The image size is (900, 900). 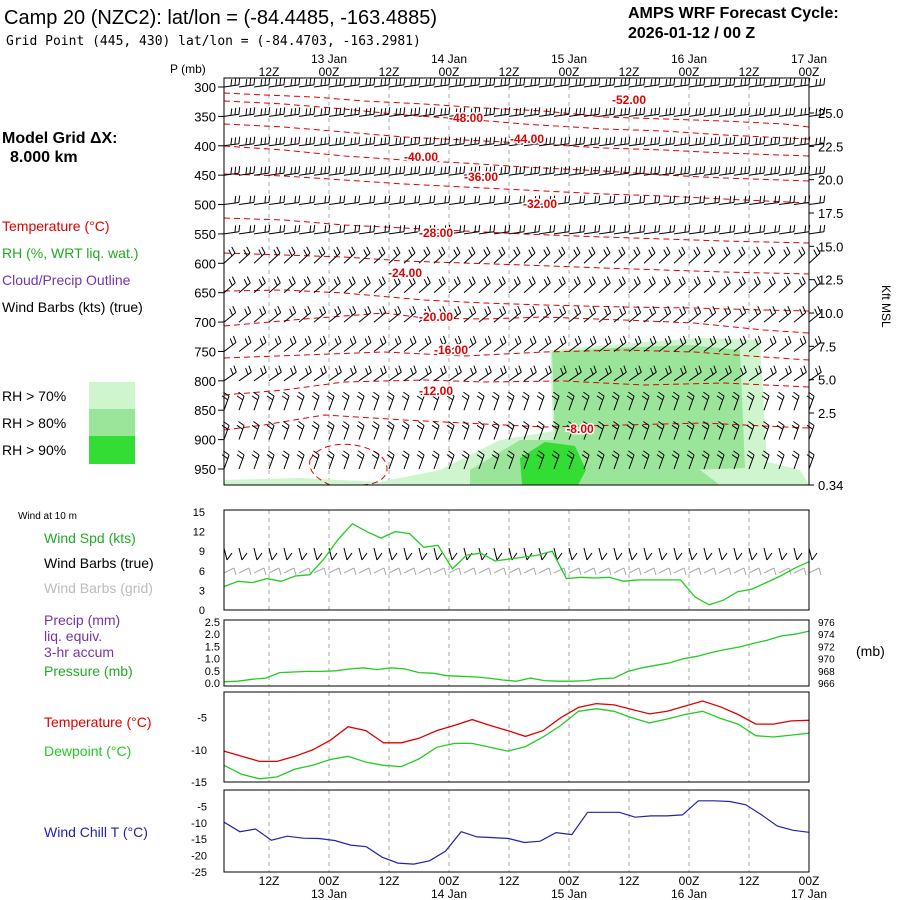 I want to click on wind-speed-line, so click(x=516, y=564).